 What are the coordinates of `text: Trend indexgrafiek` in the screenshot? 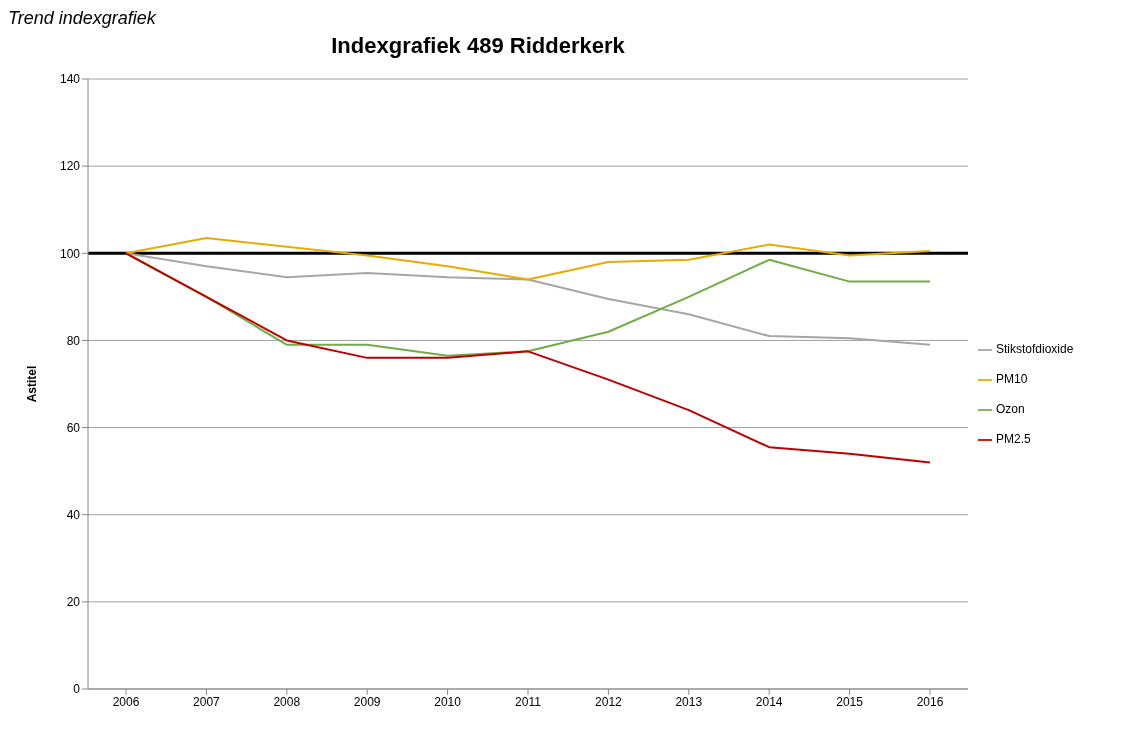 It's located at (82, 18).